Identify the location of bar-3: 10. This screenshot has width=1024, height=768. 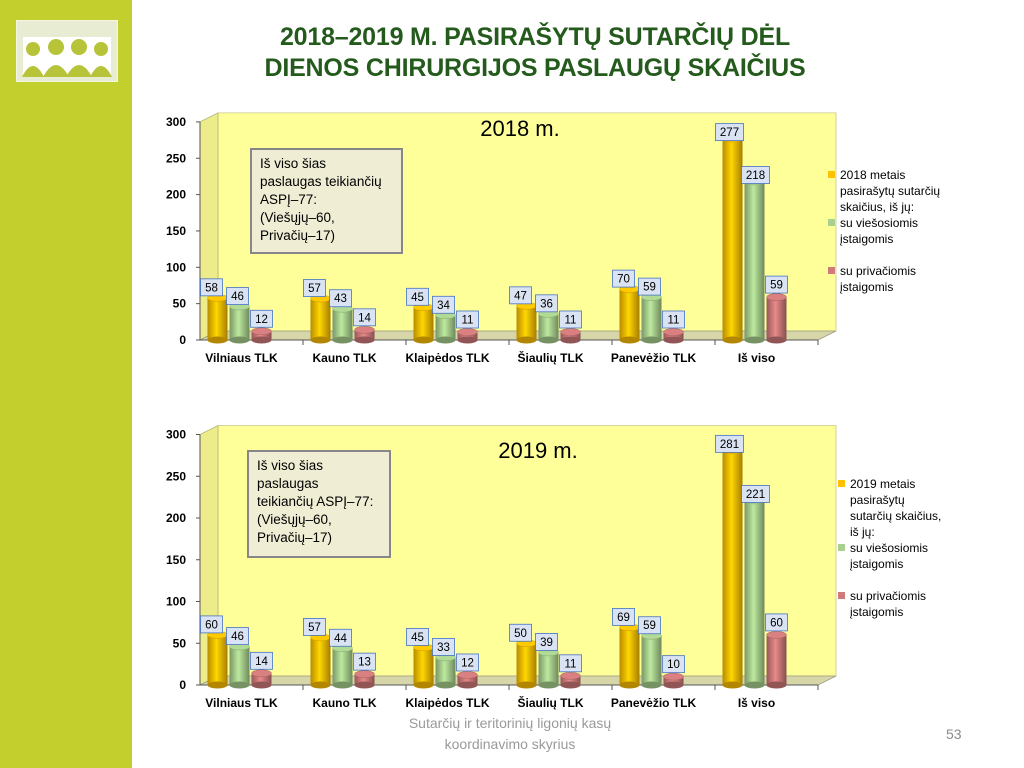
(673, 672).